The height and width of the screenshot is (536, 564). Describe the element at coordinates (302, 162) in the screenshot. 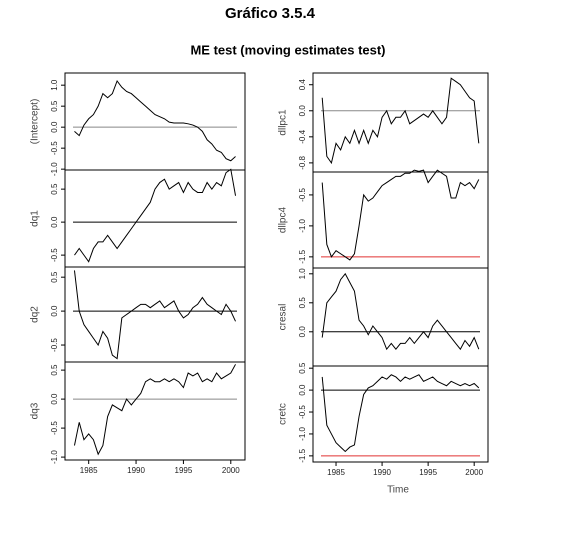

I see `y-tick-label: -0.8` at that location.